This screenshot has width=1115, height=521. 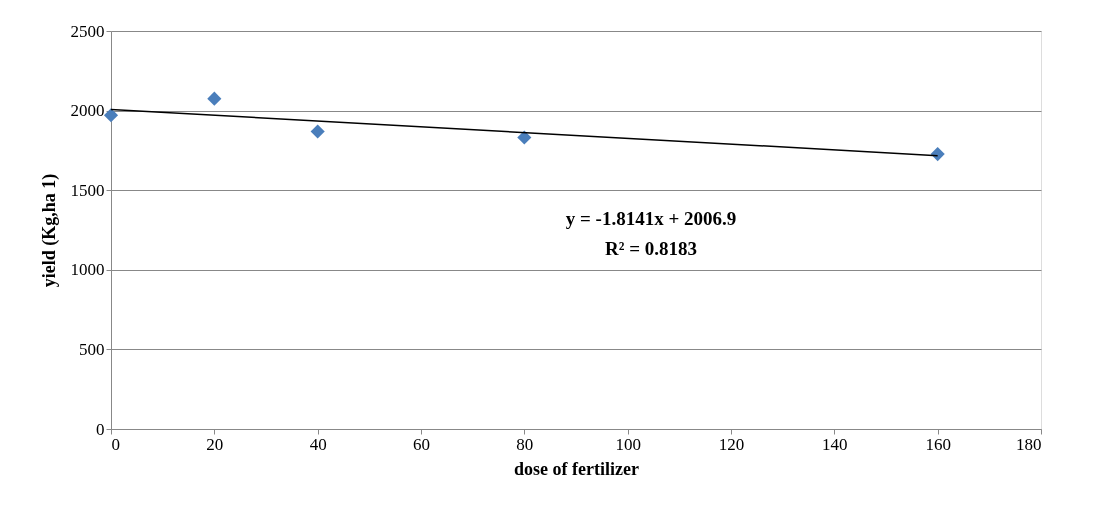 I want to click on x-axis-title: dose of fertilizer, so click(x=576, y=468).